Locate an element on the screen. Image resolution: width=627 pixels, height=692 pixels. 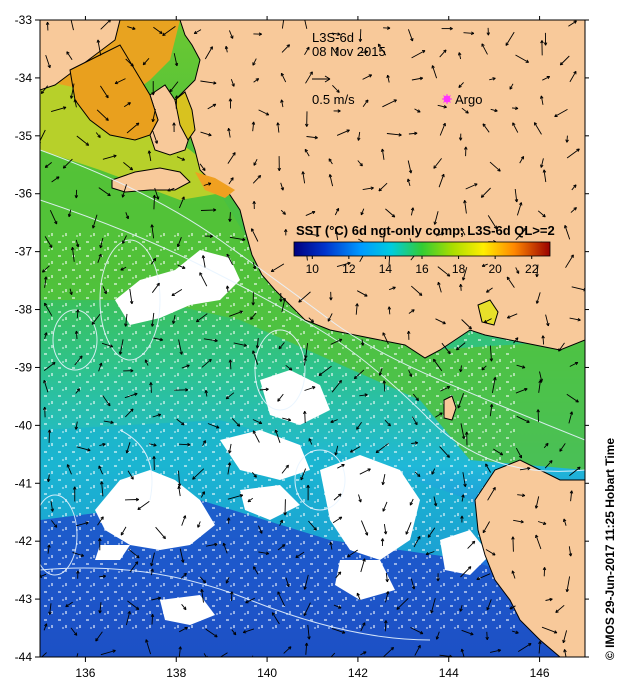
lat-tick-label: -37 is located at coordinates (24, 252).